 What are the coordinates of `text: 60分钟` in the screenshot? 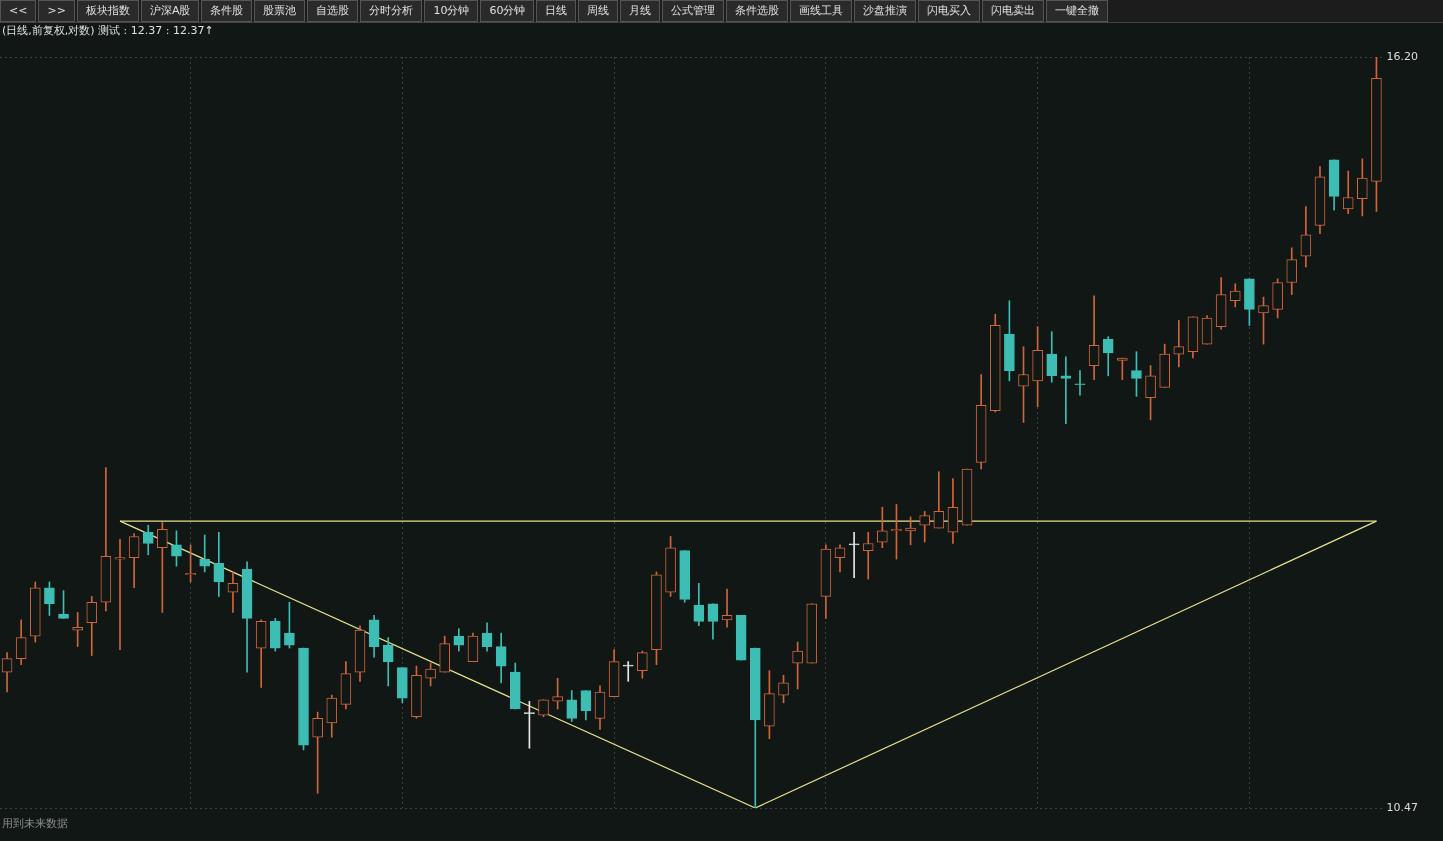 It's located at (507, 11).